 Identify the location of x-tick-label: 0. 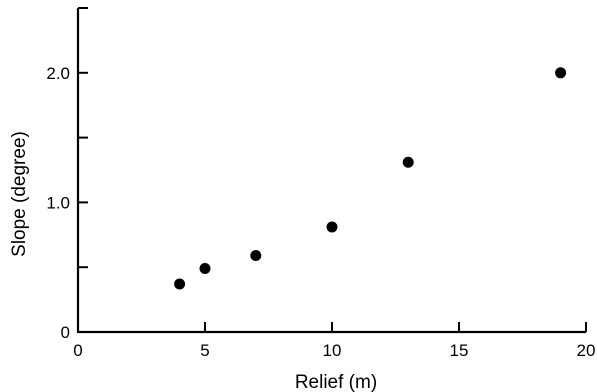
(77, 350).